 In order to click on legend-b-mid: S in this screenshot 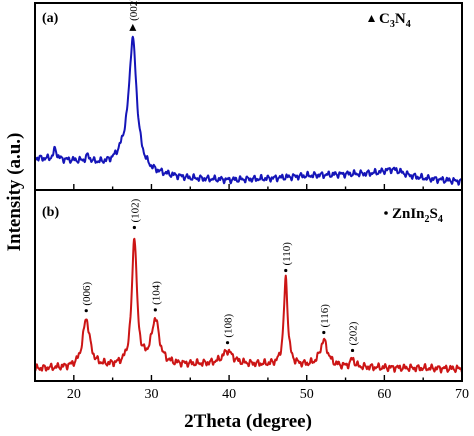, I will do `click(434, 214)`.